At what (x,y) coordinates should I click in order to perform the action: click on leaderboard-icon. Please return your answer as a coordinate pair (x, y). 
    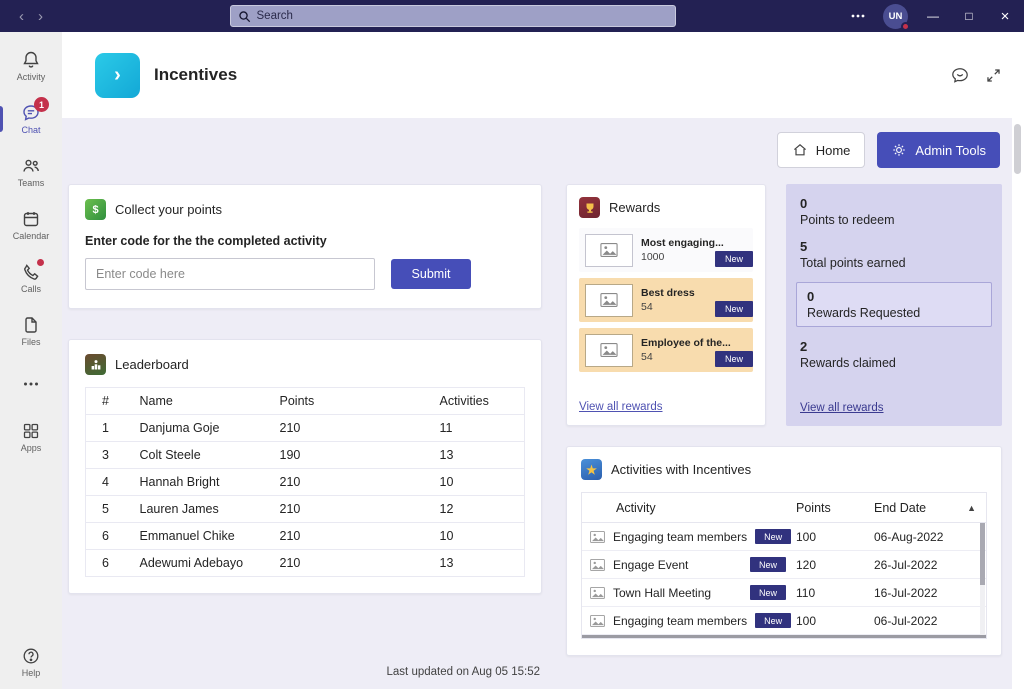
    Looking at the image, I should click on (95, 364).